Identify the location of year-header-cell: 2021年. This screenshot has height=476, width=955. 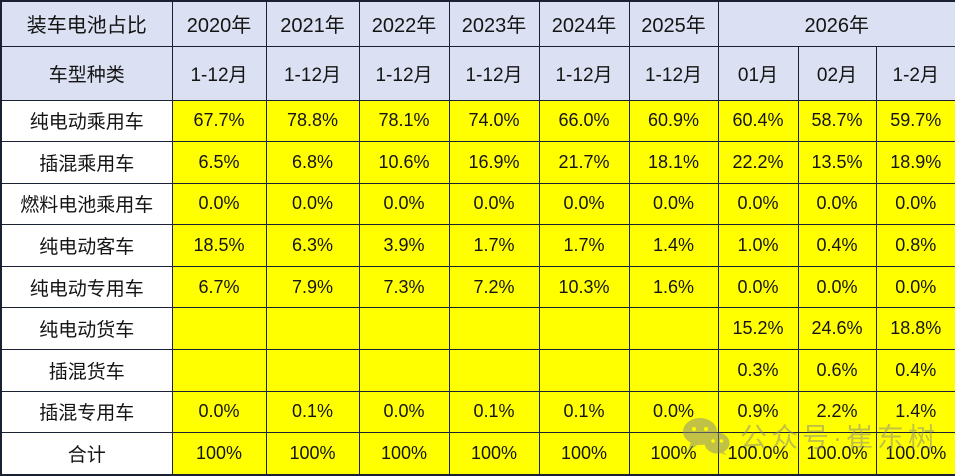
(312, 23).